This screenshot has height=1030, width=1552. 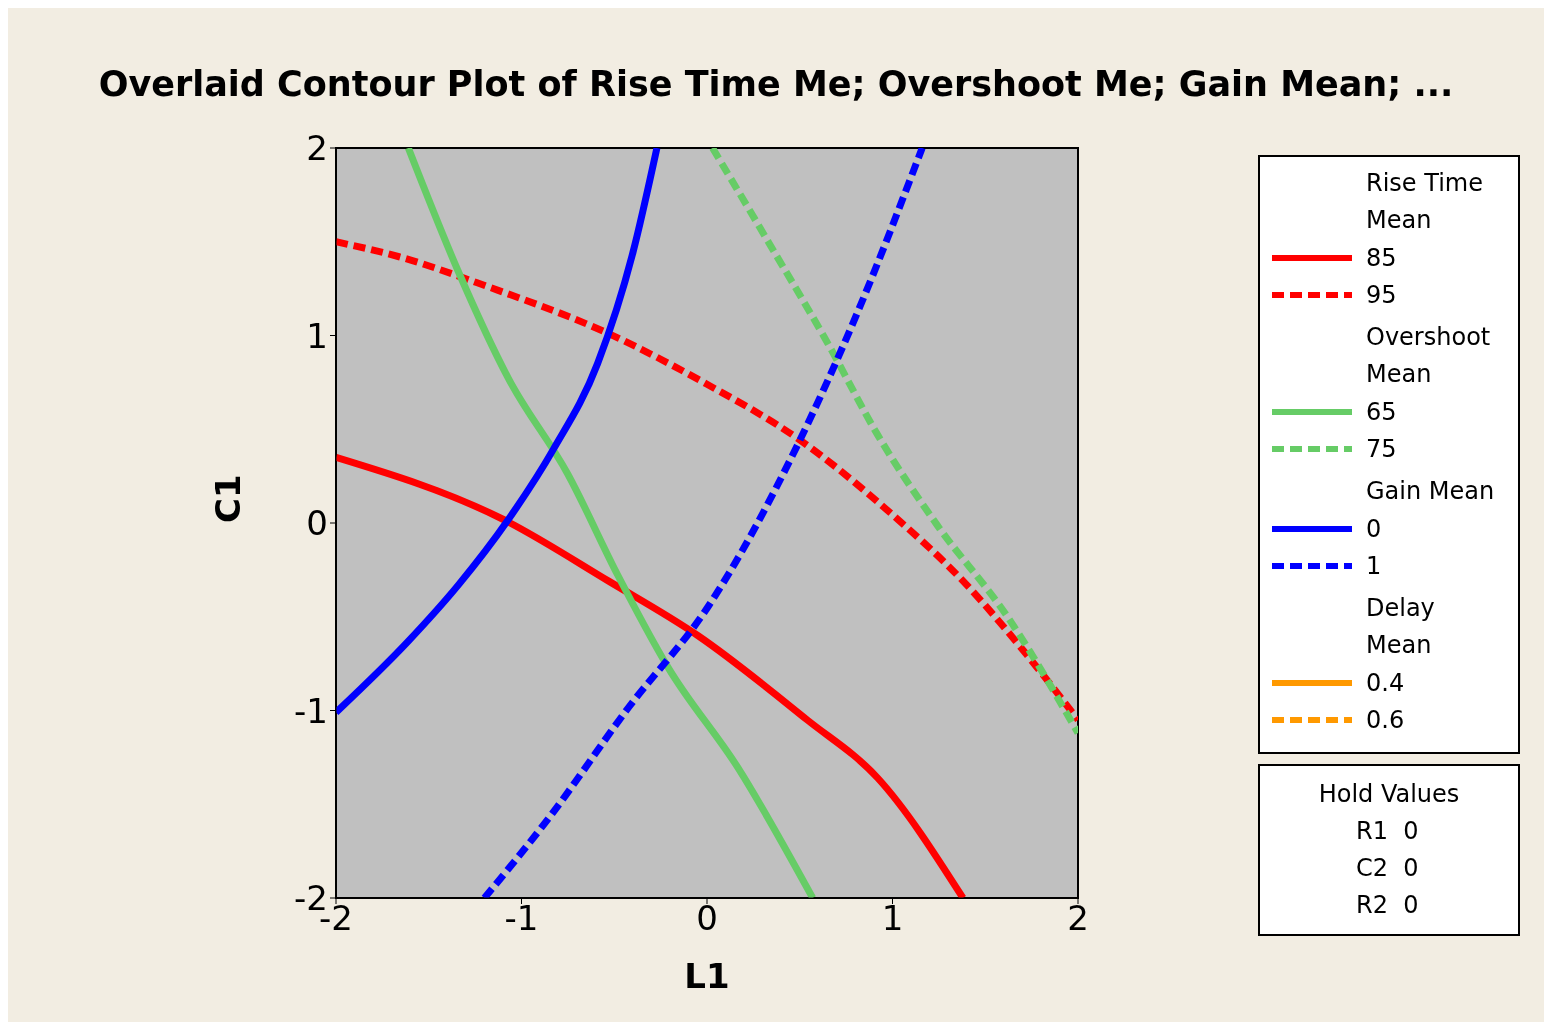 I want to click on legend-label: 0.4, so click(x=1385, y=682).